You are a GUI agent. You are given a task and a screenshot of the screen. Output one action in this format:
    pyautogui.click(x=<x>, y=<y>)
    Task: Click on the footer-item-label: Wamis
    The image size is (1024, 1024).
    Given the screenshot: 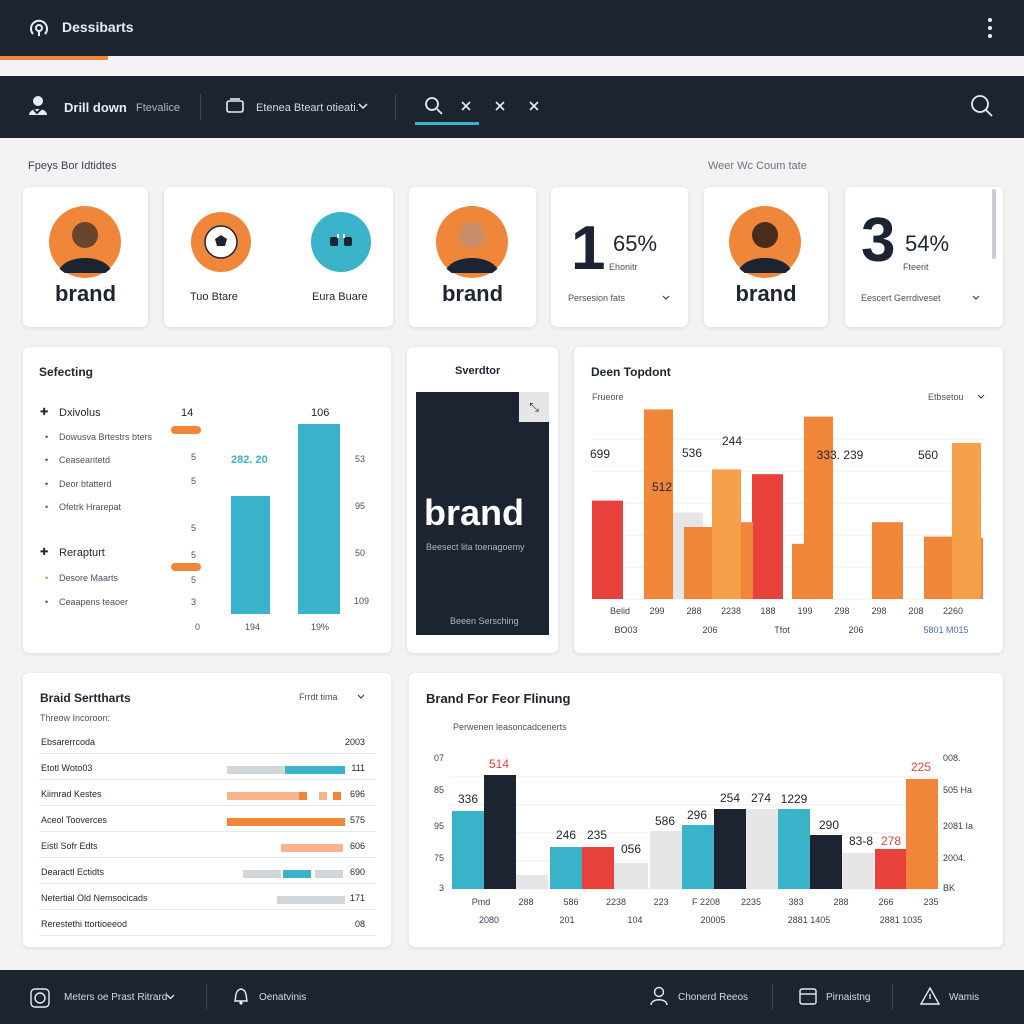 What is the action you would take?
    pyautogui.click(x=964, y=997)
    